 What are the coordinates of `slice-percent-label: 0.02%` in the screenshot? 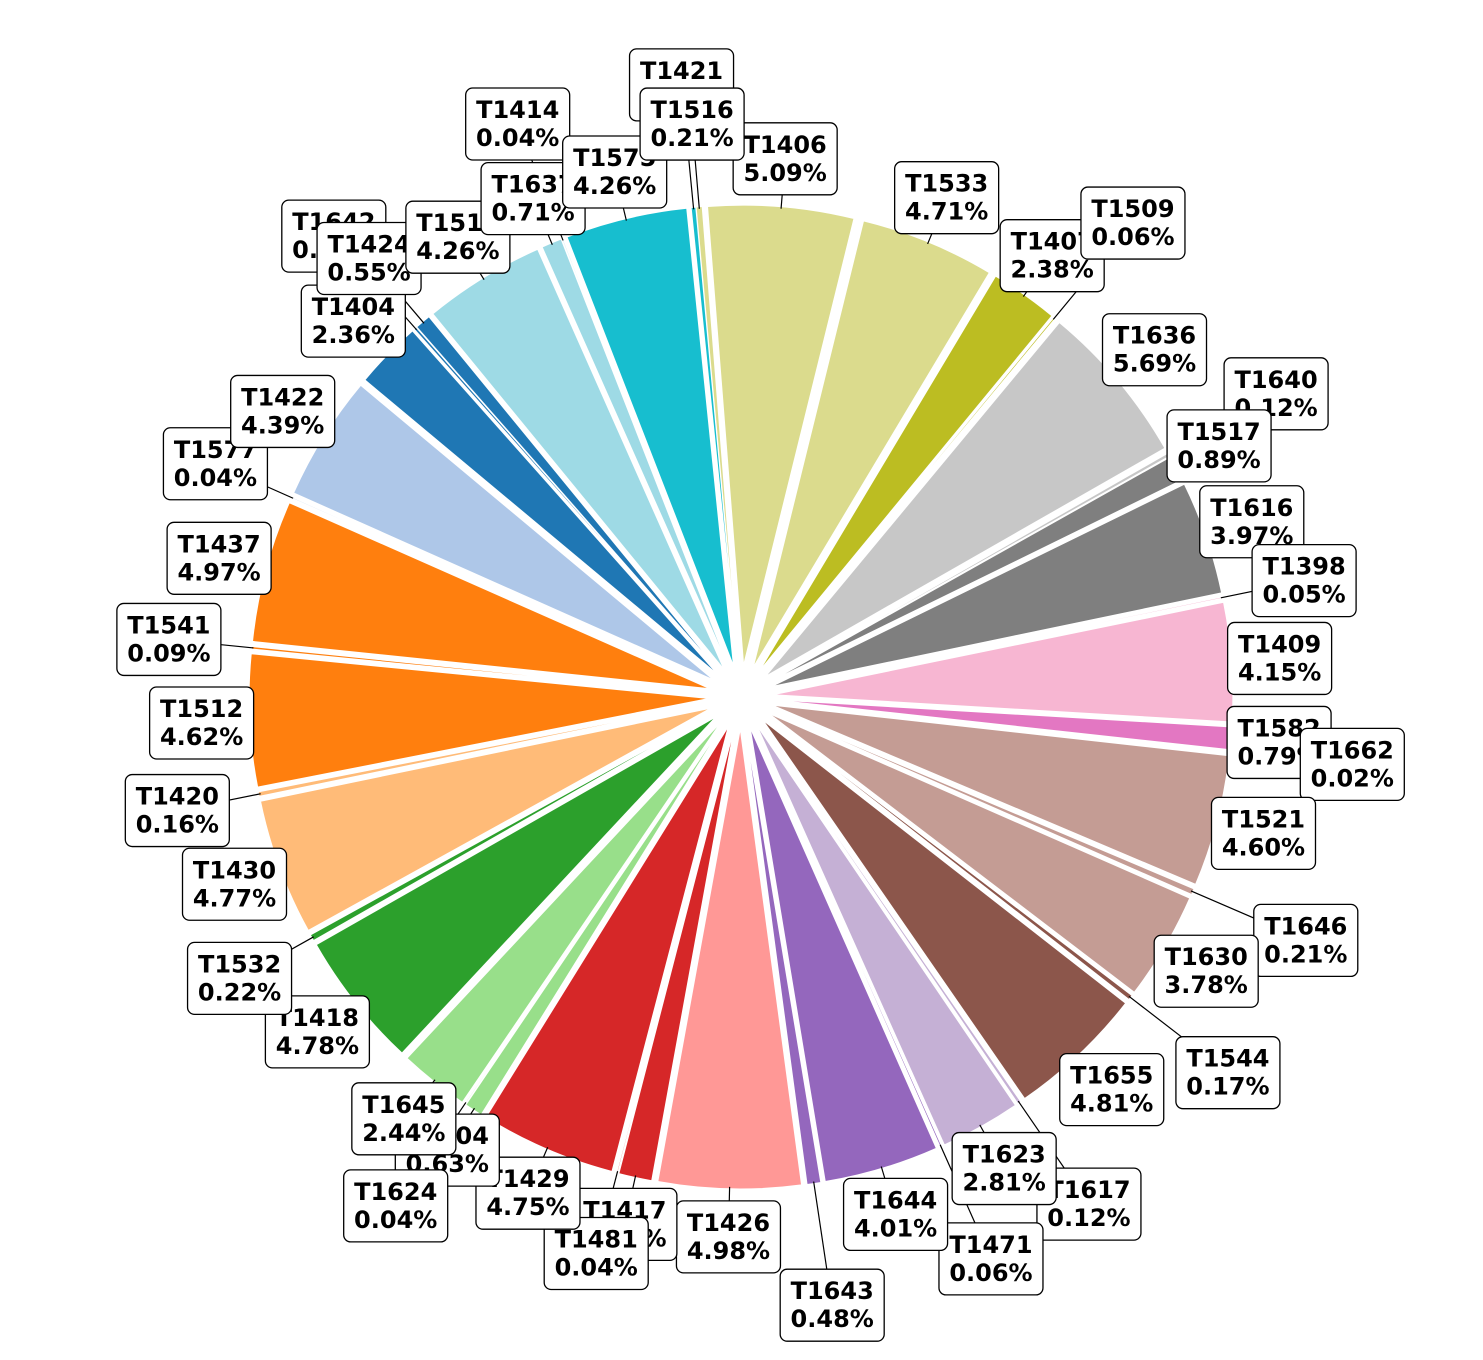 It's located at (1352, 778).